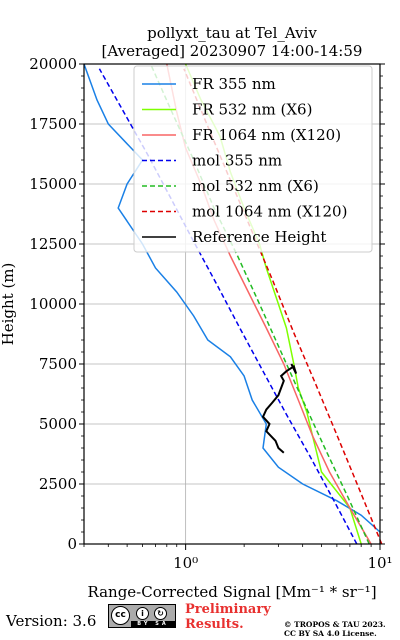  I want to click on legend-entry-label: mol 355 nm, so click(237, 161).